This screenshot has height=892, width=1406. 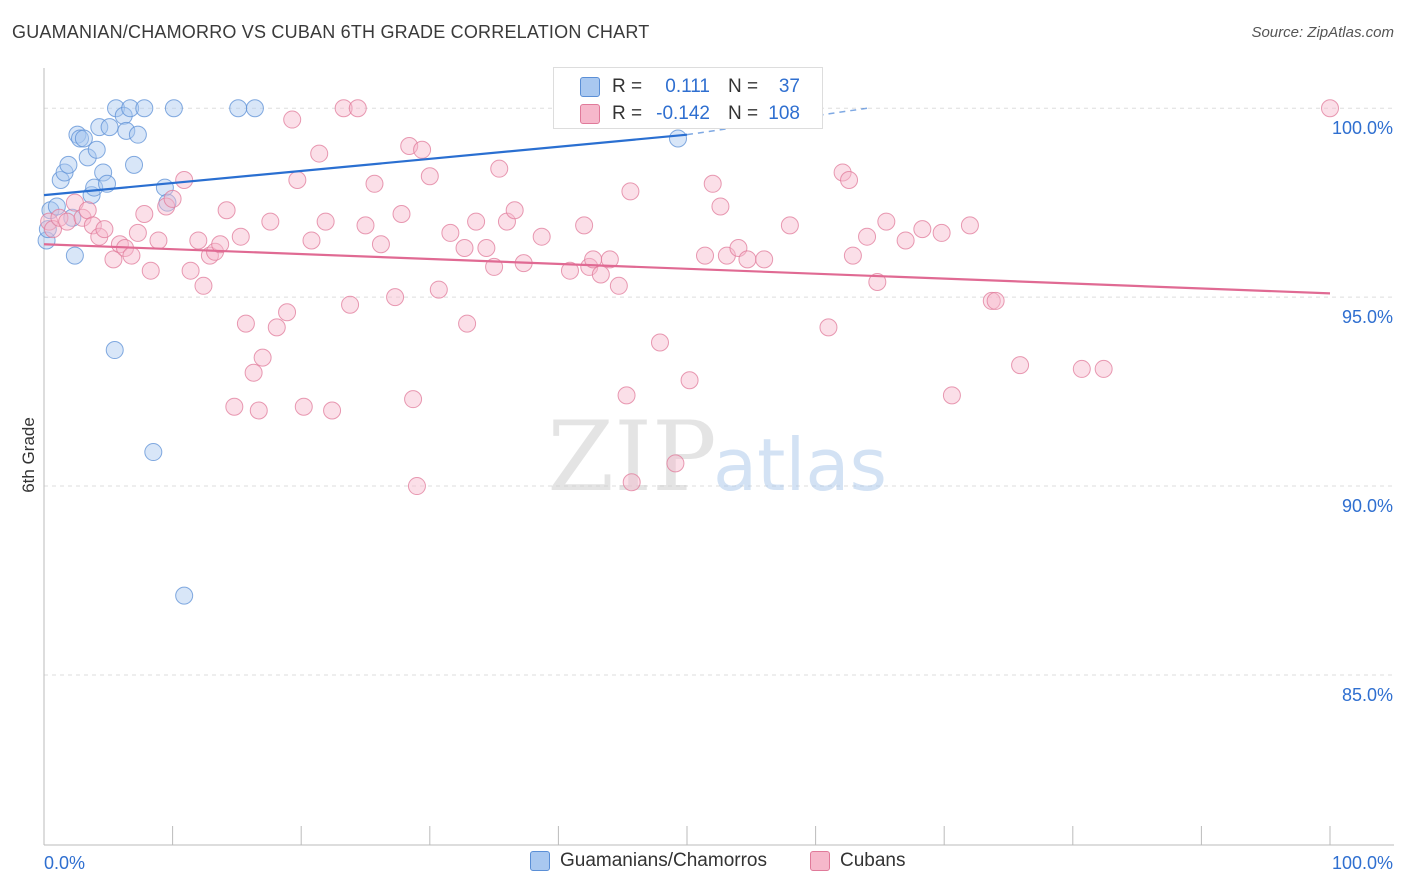 I want to click on x-tick-label: 0.0%, so click(x=64, y=863).